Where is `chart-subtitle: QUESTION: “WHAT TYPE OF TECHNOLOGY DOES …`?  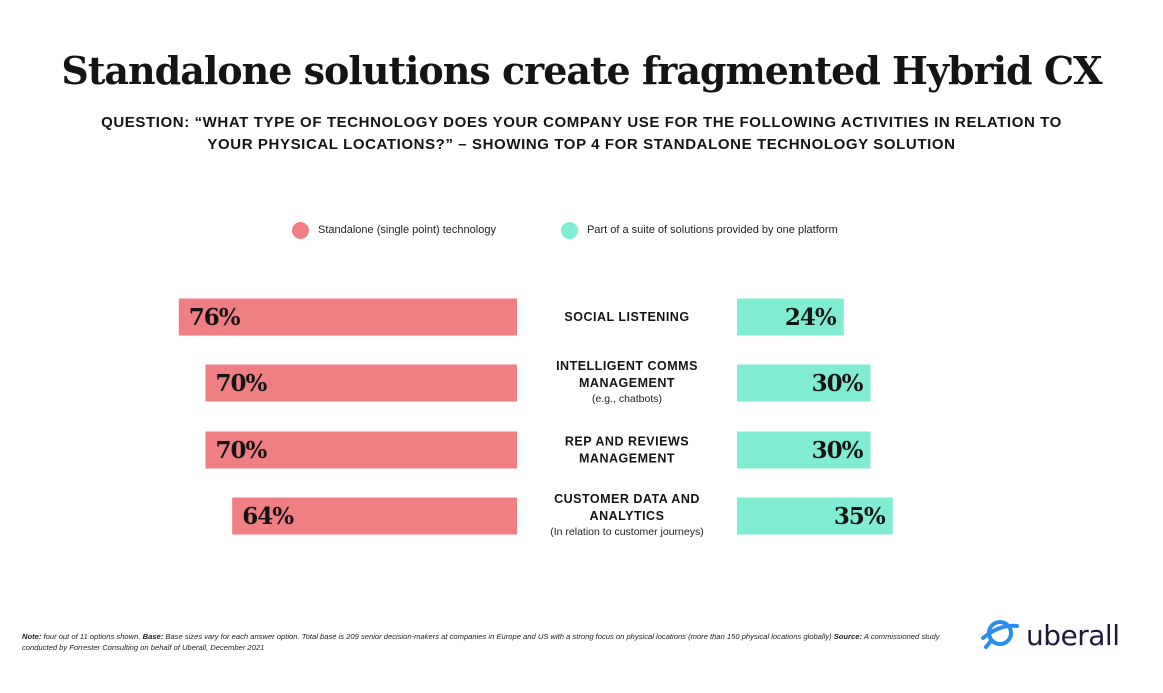 chart-subtitle: QUESTION: “WHAT TYPE OF TECHNOLOGY DOES … is located at coordinates (581, 133).